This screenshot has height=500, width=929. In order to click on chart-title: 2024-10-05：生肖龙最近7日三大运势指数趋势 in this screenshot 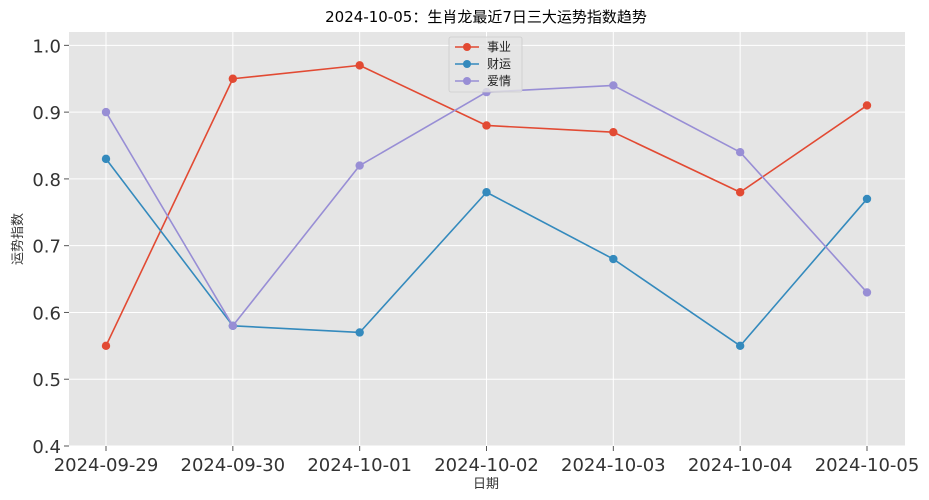, I will do `click(486, 17)`.